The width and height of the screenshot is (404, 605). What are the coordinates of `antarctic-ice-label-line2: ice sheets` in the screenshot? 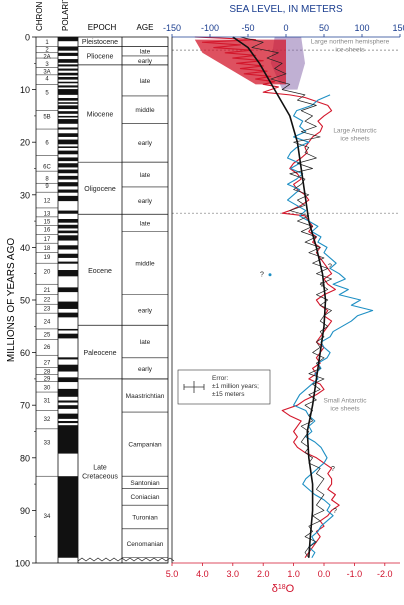 It's located at (355, 139).